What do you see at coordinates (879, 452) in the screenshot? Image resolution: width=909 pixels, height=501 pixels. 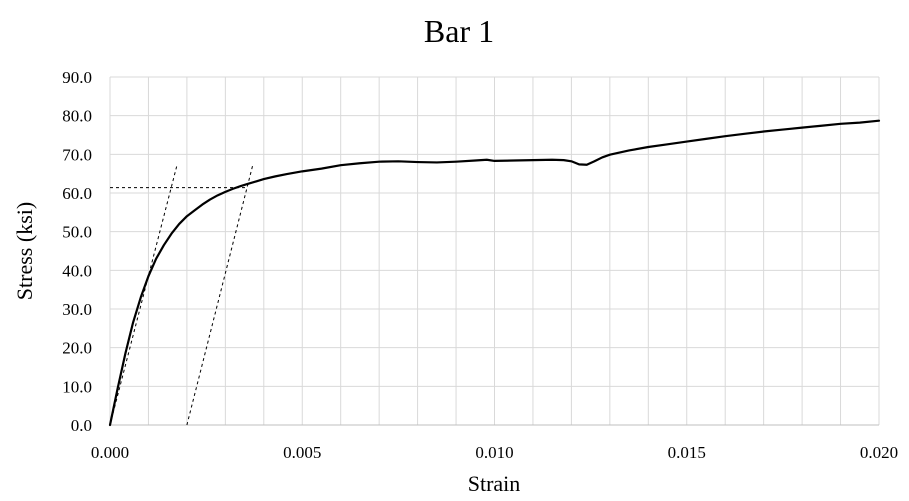 I see `x-tick-label: 0.020` at bounding box center [879, 452].